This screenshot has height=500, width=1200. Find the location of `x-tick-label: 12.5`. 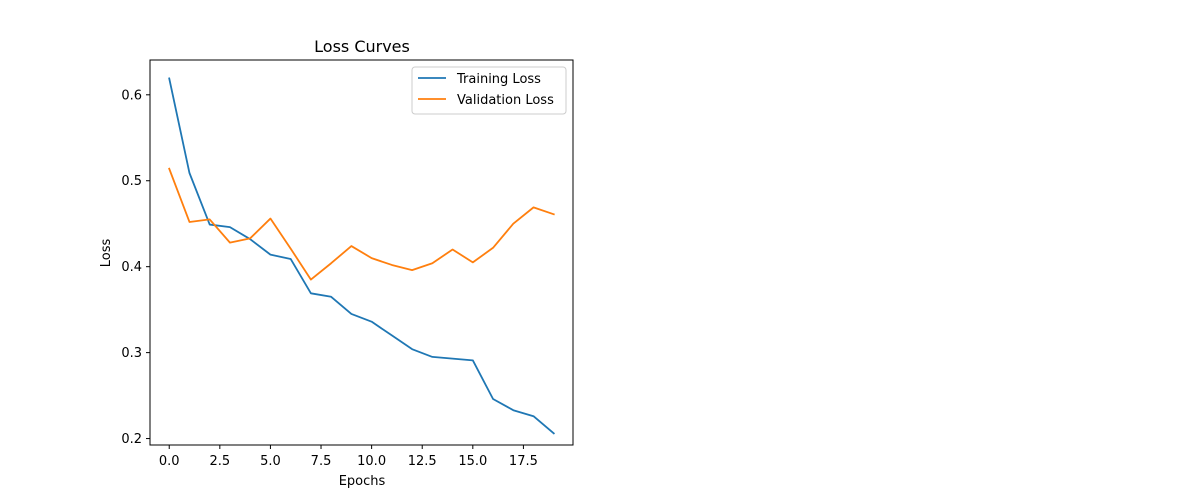

x-tick-label: 12.5 is located at coordinates (422, 461).